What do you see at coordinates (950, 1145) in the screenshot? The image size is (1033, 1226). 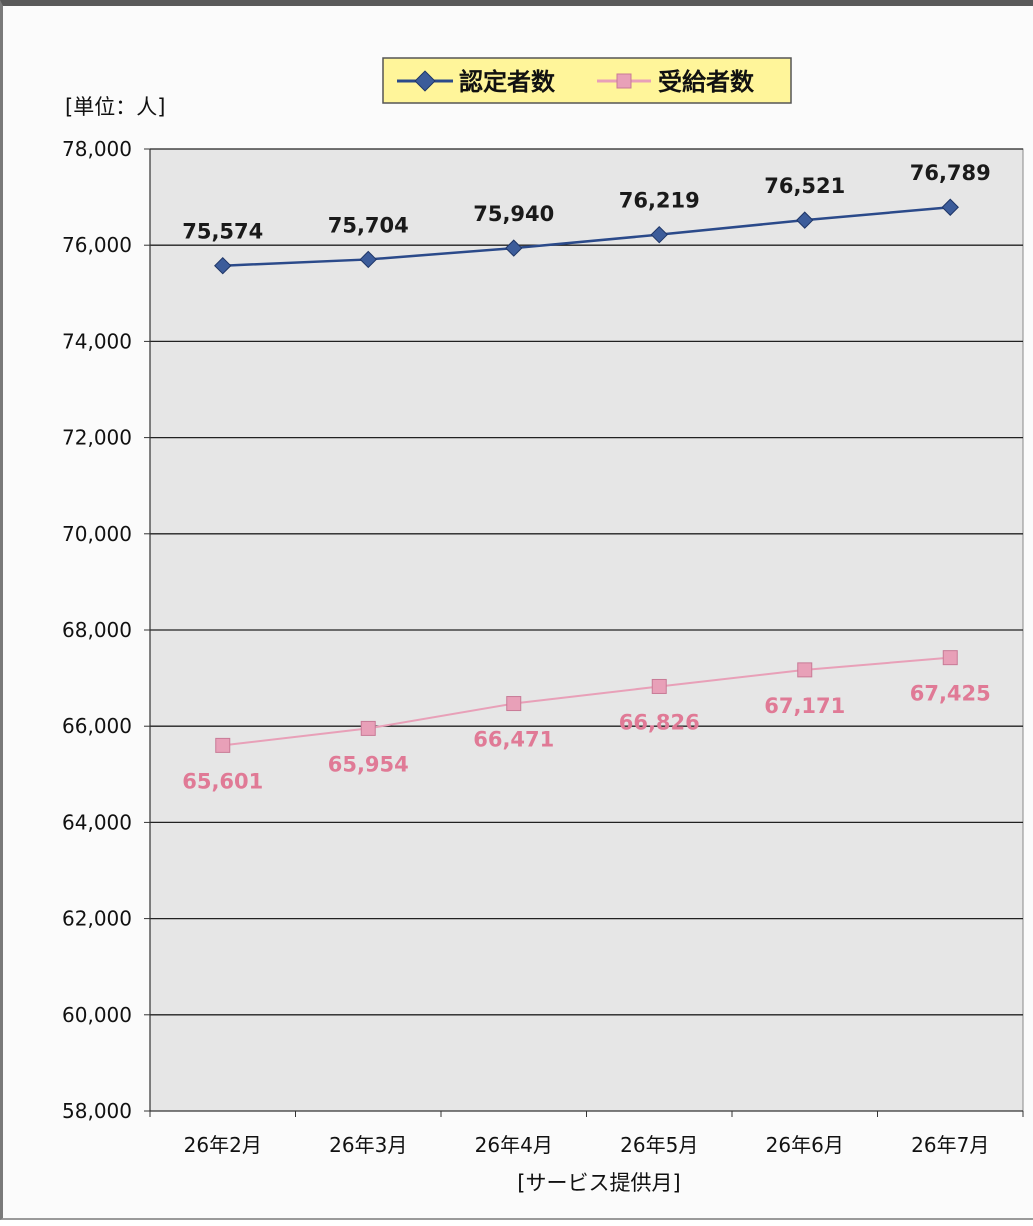 I see `x-tick-label: 26年7月` at bounding box center [950, 1145].